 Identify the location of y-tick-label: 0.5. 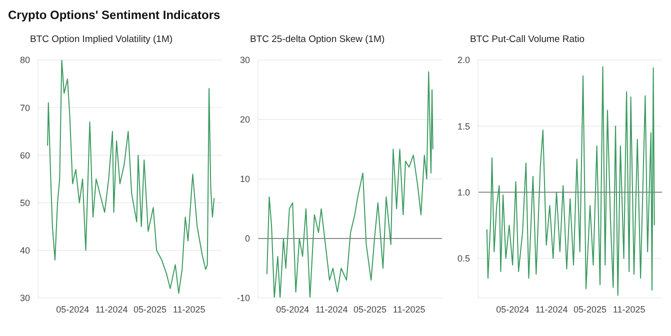
(463, 259).